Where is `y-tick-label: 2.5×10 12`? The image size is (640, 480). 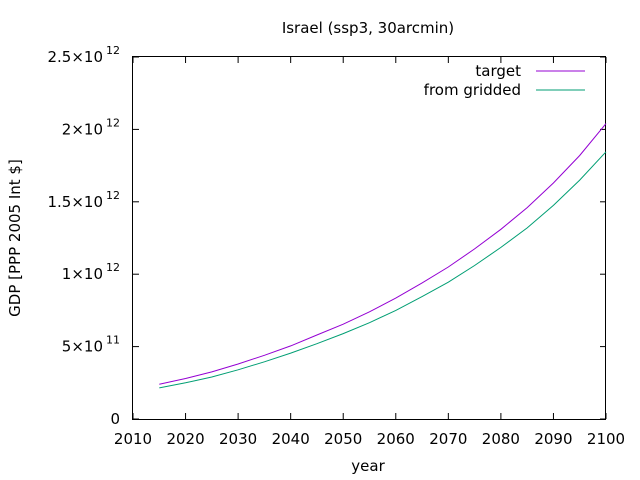 y-tick-label: 2.5×10 12 is located at coordinates (83, 55).